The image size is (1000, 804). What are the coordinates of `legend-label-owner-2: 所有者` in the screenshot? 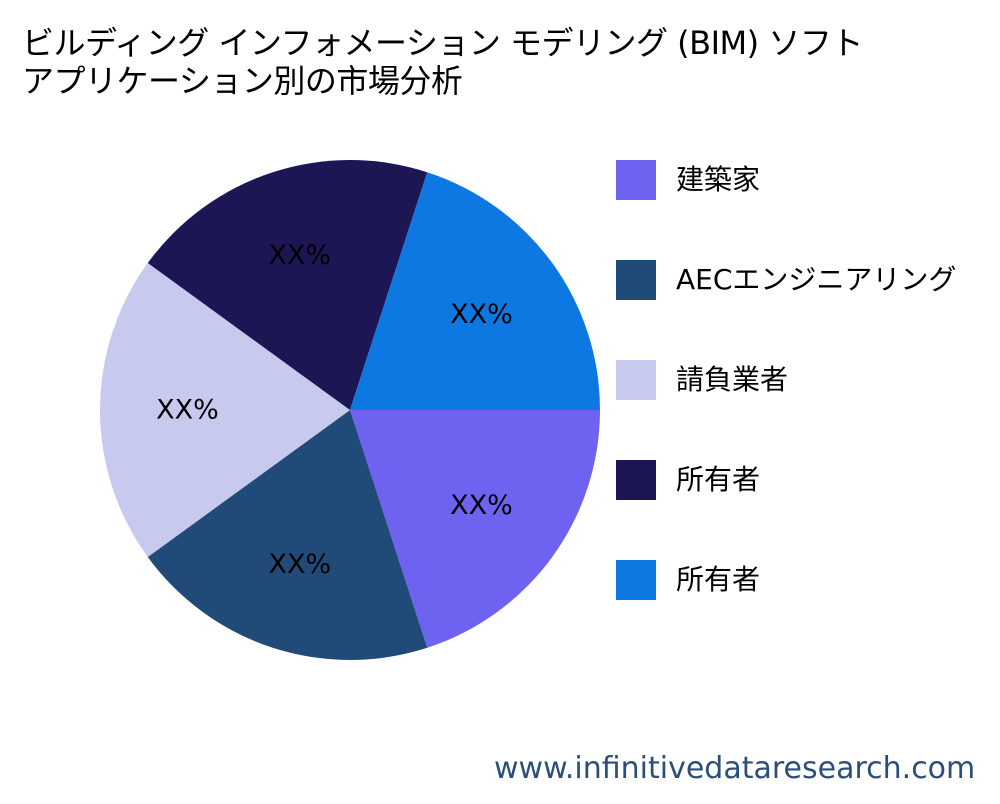 It's located at (718, 579).